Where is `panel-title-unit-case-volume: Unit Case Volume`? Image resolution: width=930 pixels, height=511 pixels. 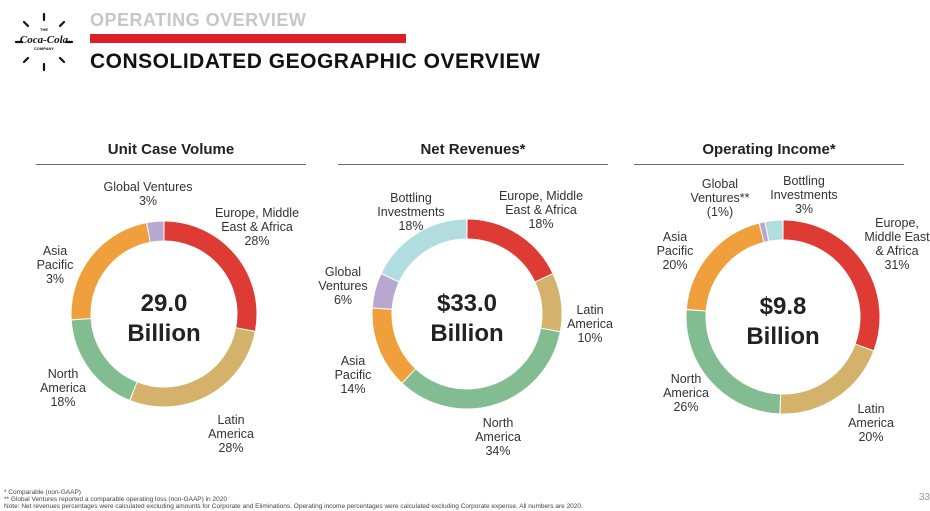
panel-title-unit-case-volume: Unit Case Volume is located at coordinates (171, 149).